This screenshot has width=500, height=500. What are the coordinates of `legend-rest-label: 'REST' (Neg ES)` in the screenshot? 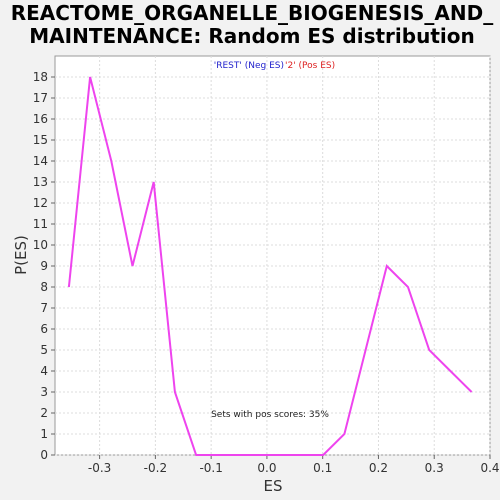 It's located at (249, 66).